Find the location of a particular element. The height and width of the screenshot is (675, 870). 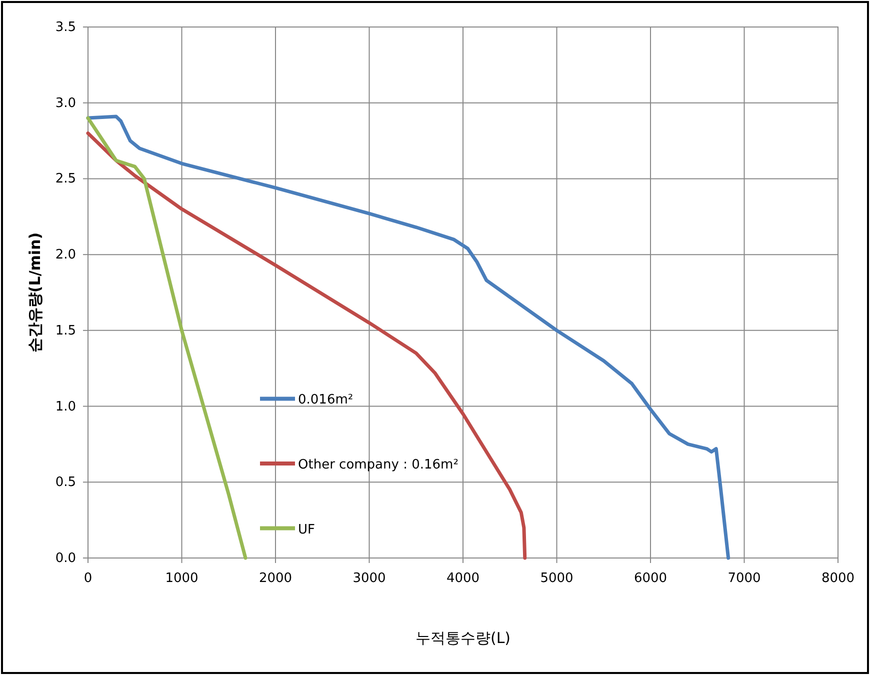

x-tick-label: 2000 is located at coordinates (275, 578).